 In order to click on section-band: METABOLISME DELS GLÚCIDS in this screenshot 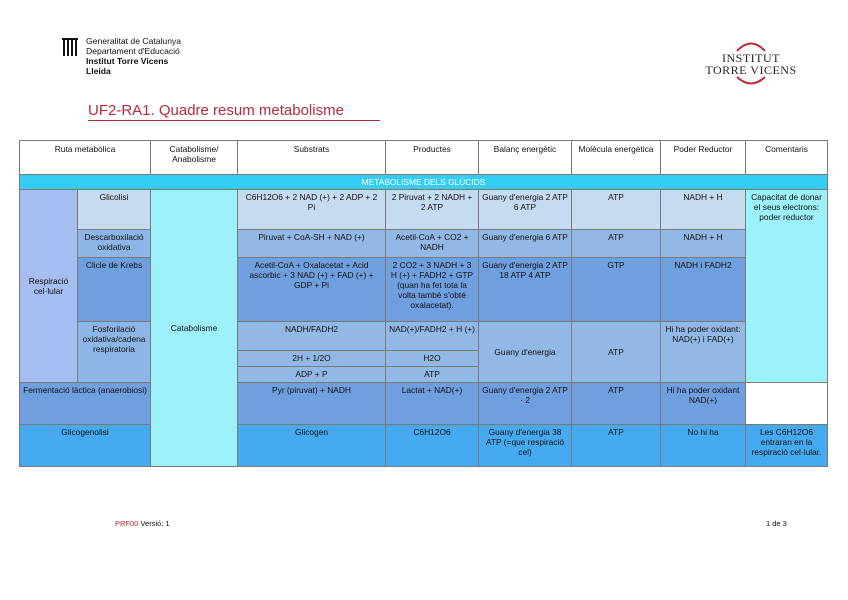, I will do `click(423, 182)`.